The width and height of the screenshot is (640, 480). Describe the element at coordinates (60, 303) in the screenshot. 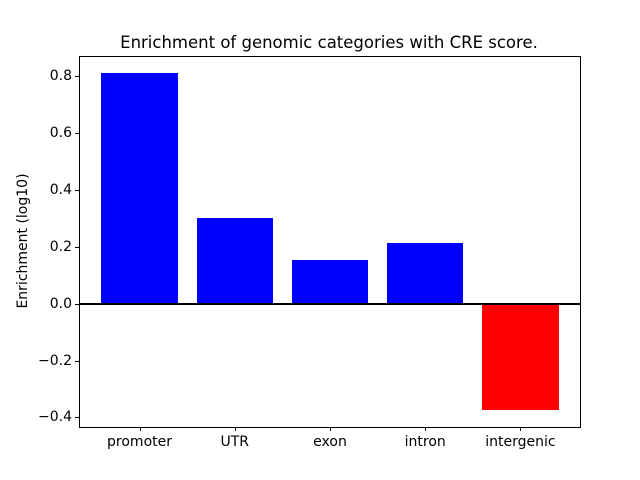

I see `y-tick-label: 0.0` at that location.